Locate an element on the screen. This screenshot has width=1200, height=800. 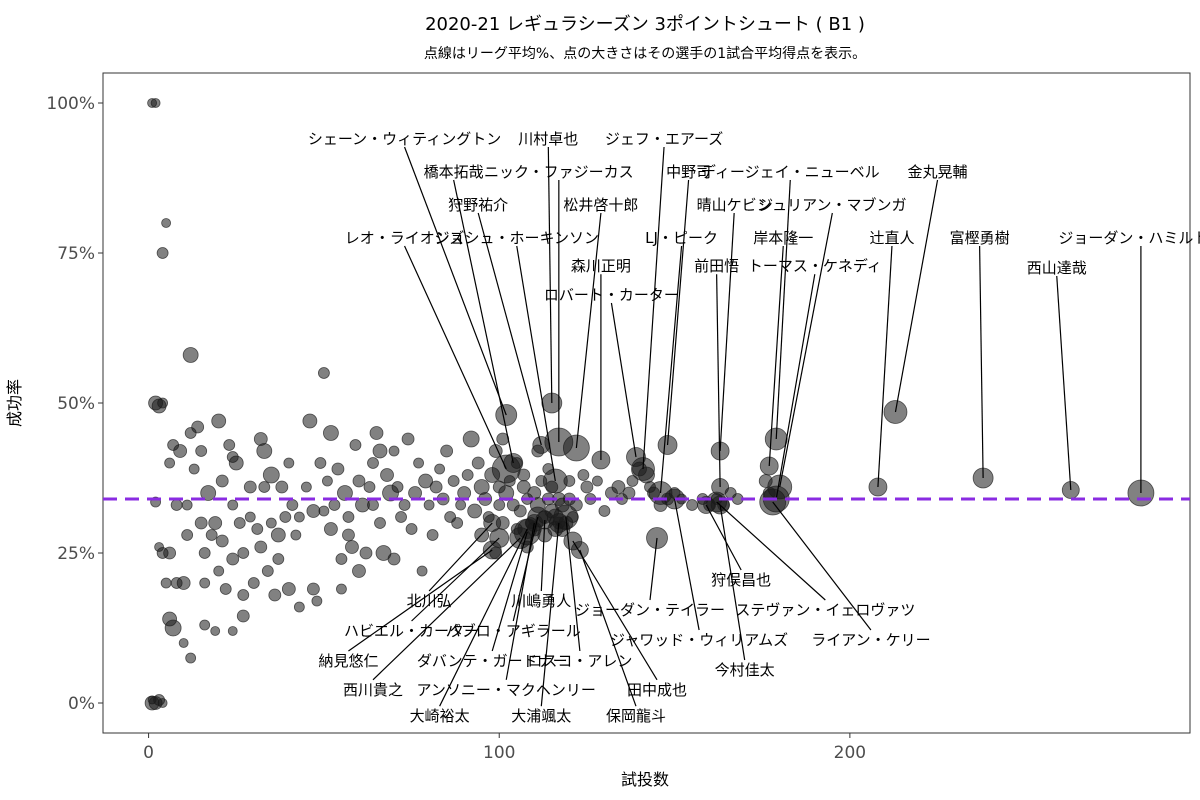
point-label: ジェフ・エアーズ is located at coordinates (664, 139).